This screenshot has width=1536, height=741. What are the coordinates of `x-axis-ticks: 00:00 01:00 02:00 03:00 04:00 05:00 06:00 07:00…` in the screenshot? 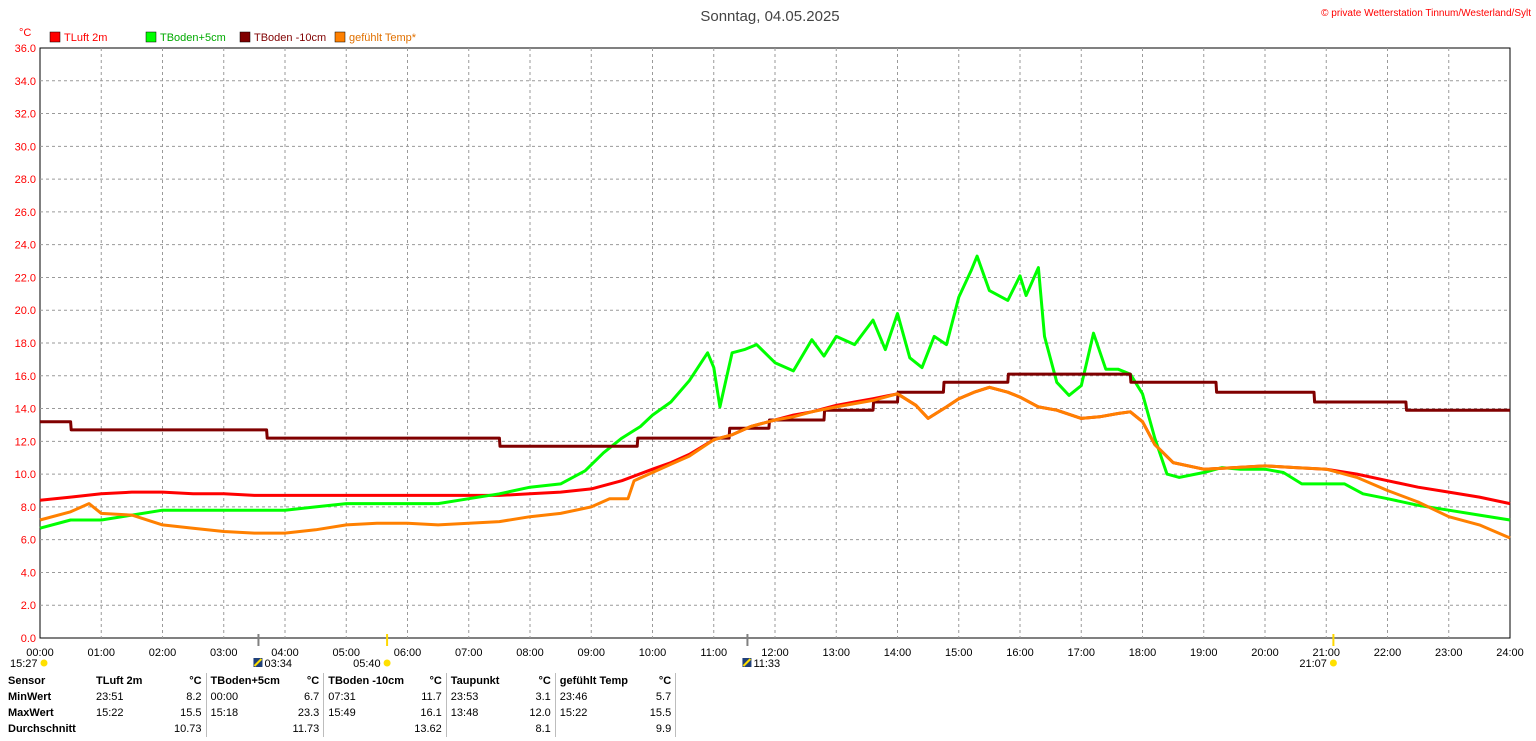 It's located at (775, 653).